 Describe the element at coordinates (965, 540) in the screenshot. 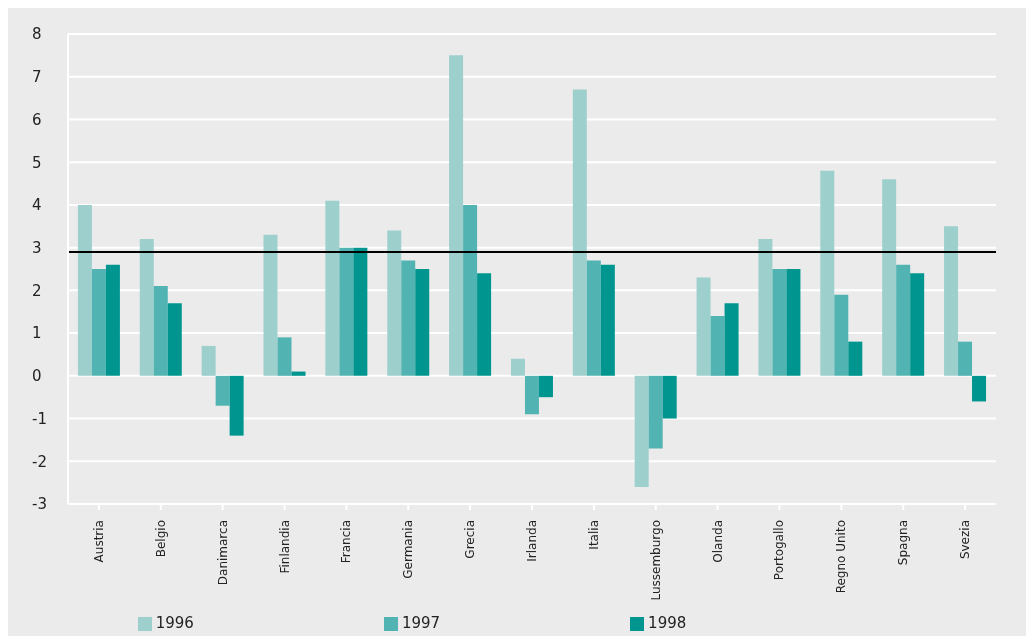

I see `x-tick-label: Svezia` at that location.